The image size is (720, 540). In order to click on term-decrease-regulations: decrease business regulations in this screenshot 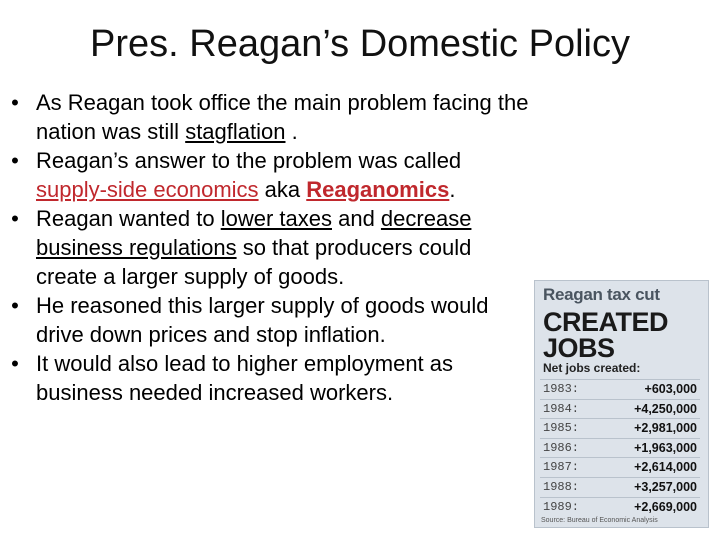, I will do `click(254, 233)`.